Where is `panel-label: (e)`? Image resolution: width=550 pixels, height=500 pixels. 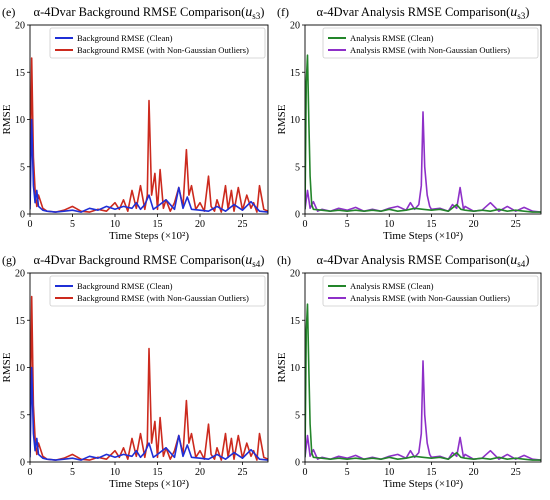
panel-label: (e) is located at coordinates (8, 12).